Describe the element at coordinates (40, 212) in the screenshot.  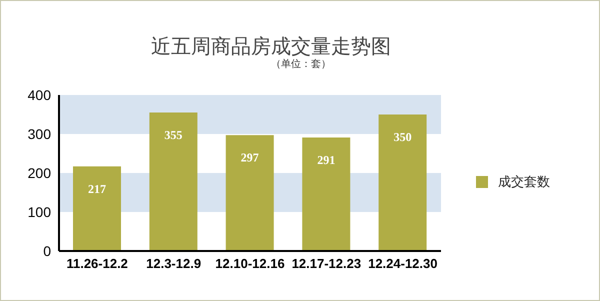
I see `y-tick-label: 100` at that location.